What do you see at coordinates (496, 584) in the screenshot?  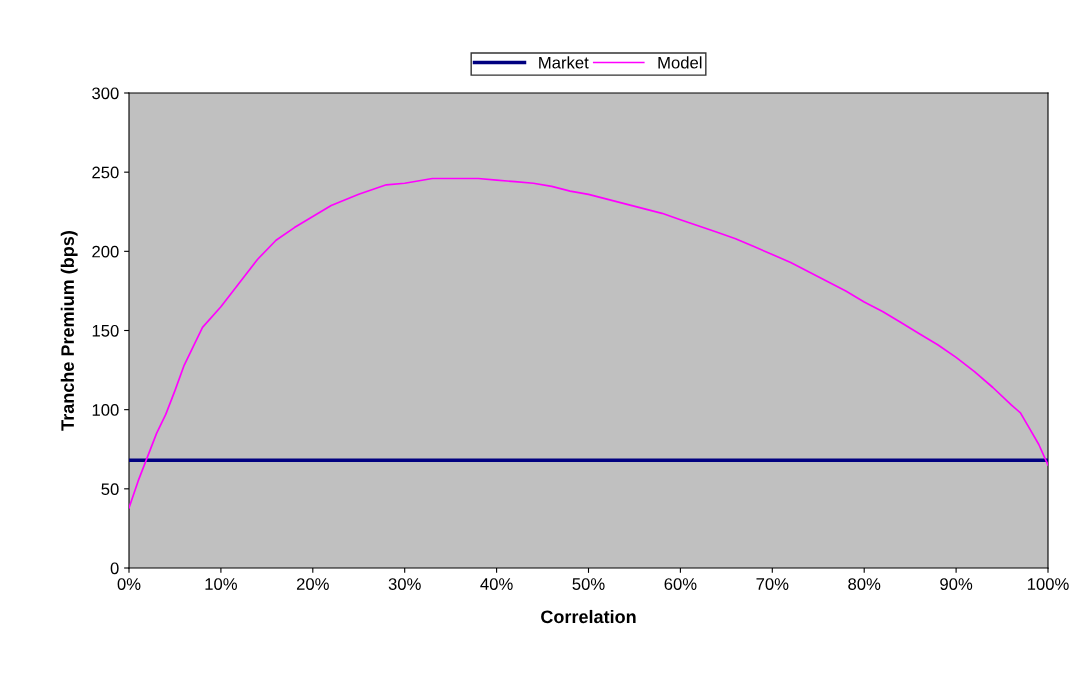 I see `x-tick-label: 40%` at bounding box center [496, 584].